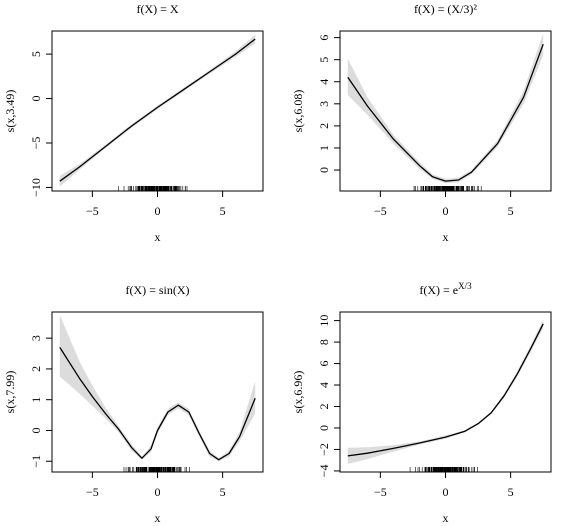 This screenshot has height=526, width=581. I want to click on y-tick-label: 8, so click(324, 342).